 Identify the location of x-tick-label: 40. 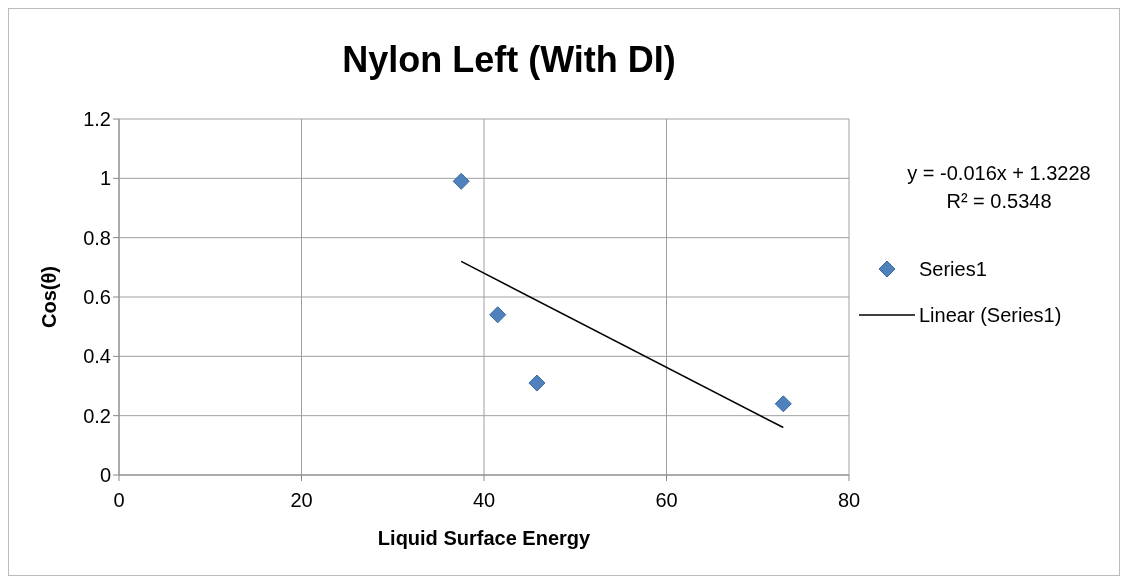
(484, 500).